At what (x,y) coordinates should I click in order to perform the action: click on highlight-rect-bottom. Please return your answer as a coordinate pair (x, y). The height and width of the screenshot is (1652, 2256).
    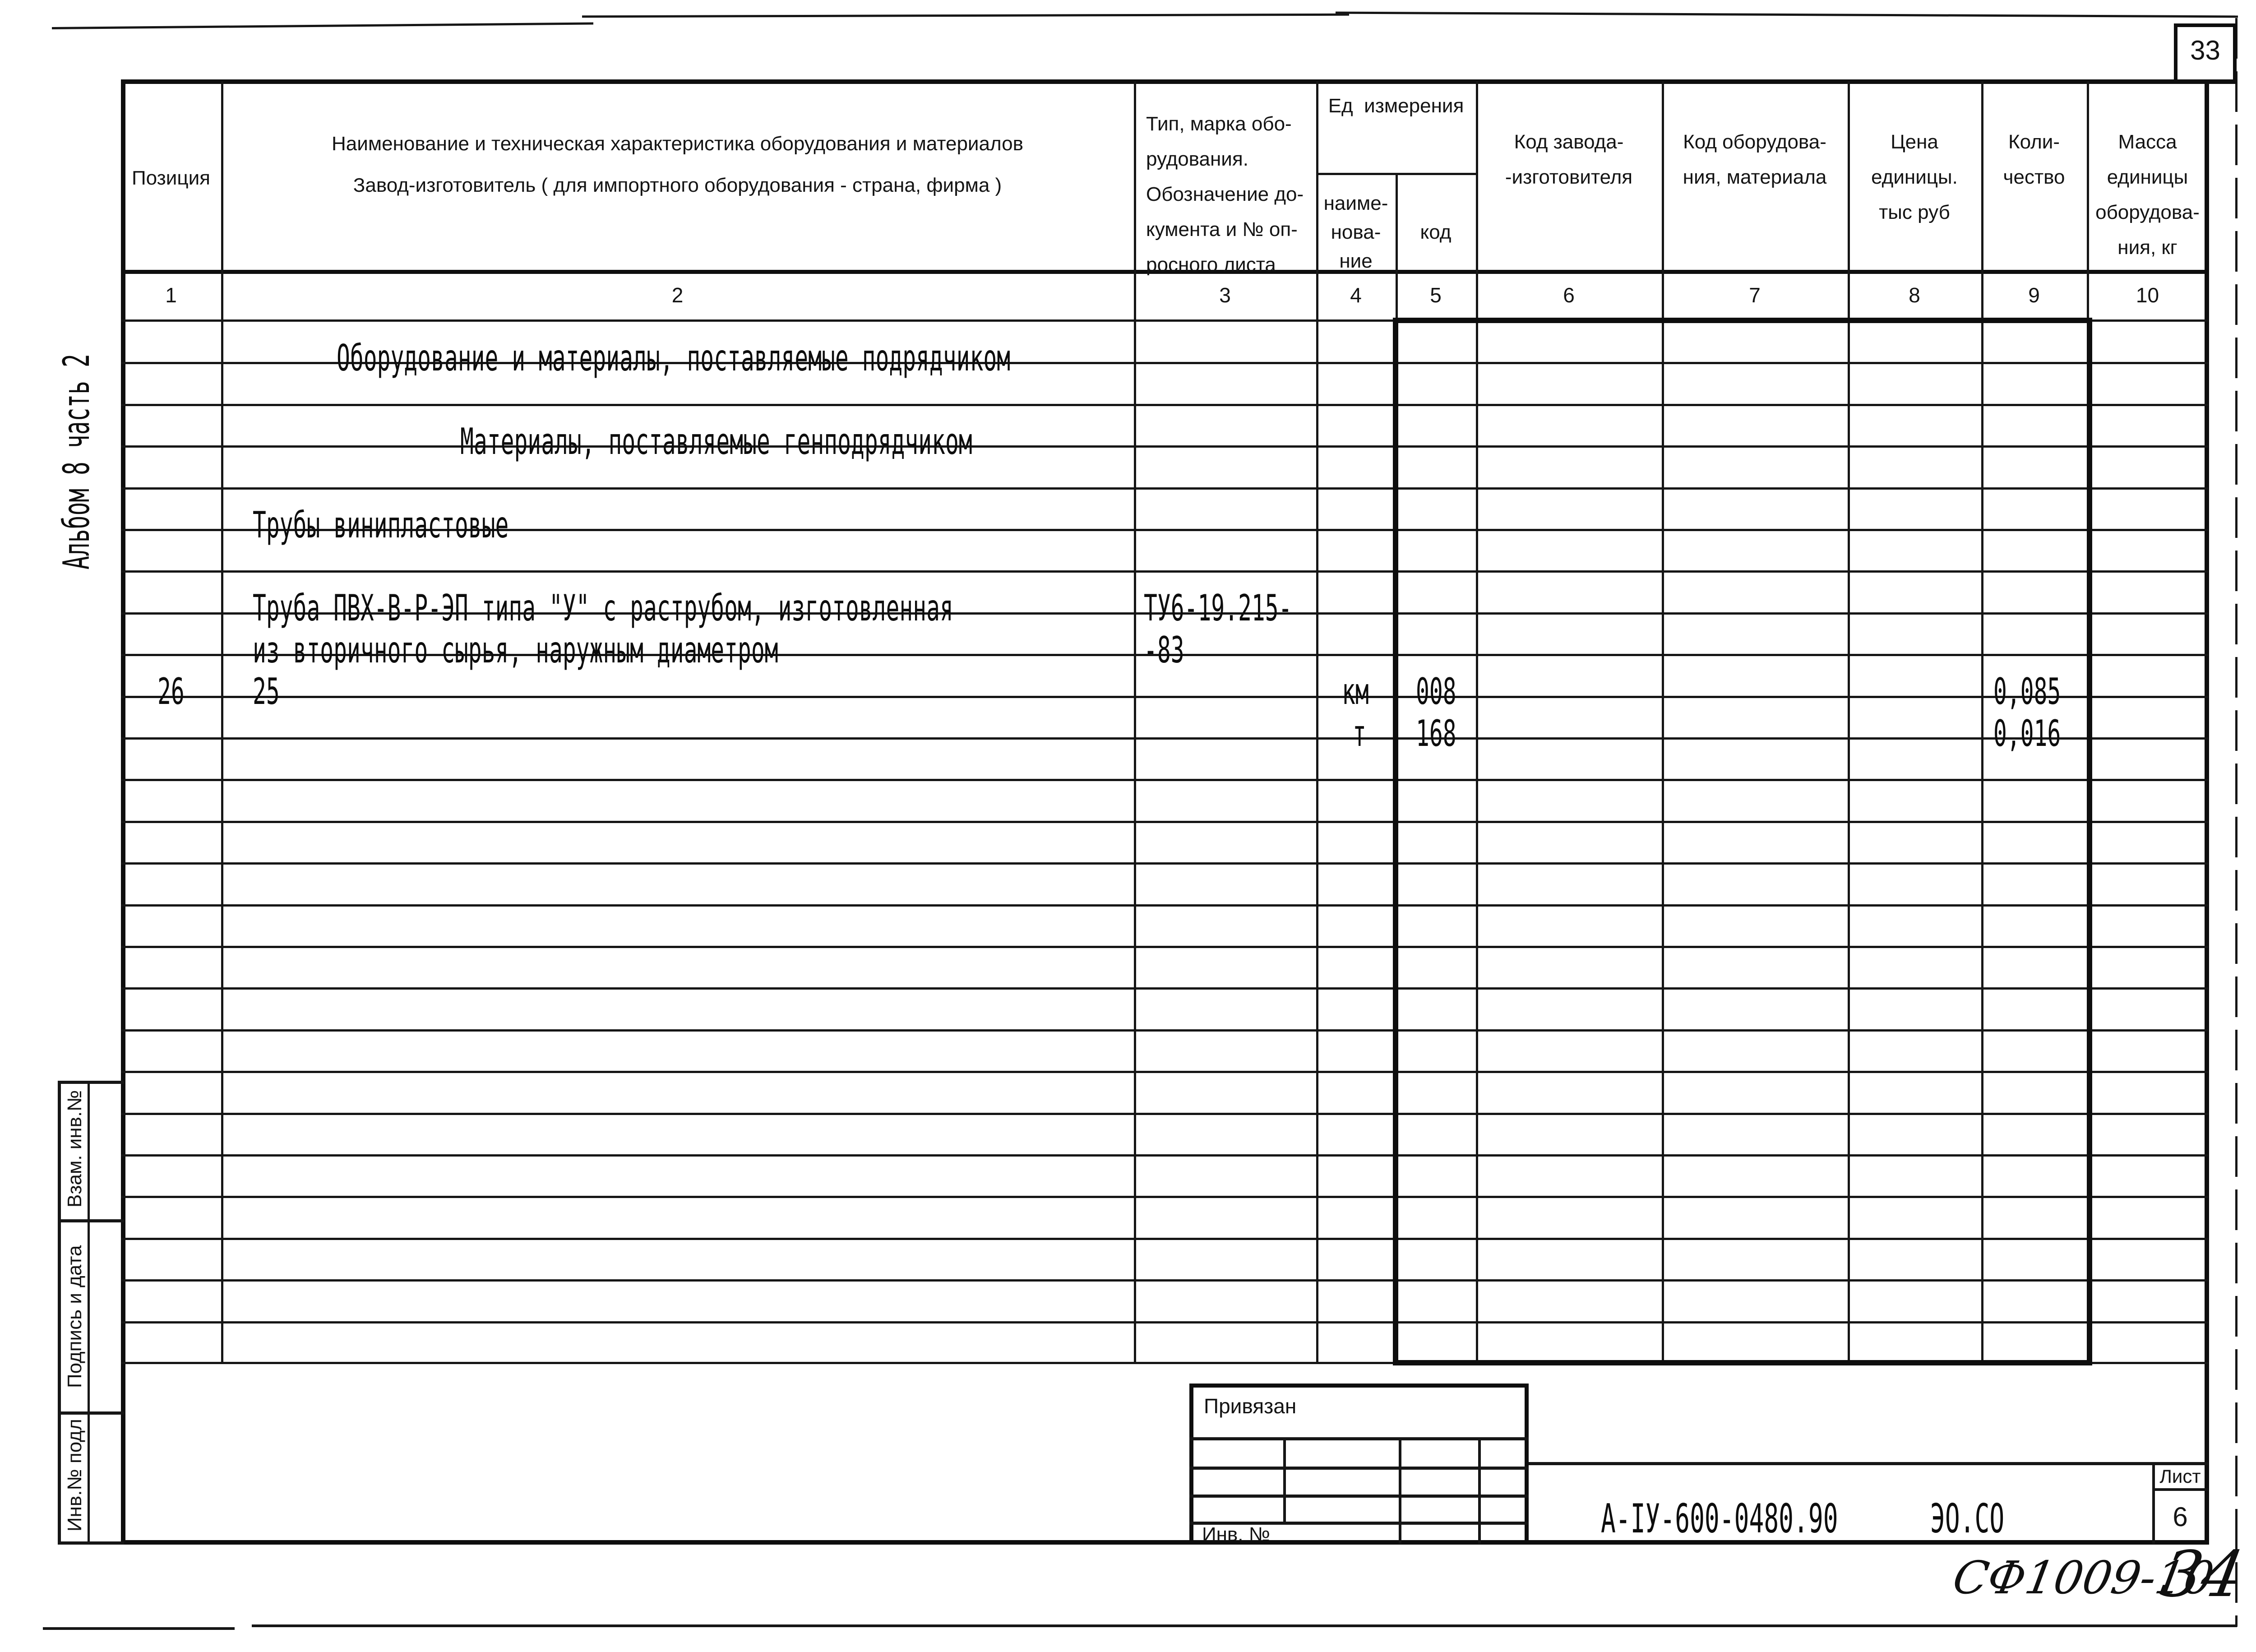
    Looking at the image, I should click on (1742, 1362).